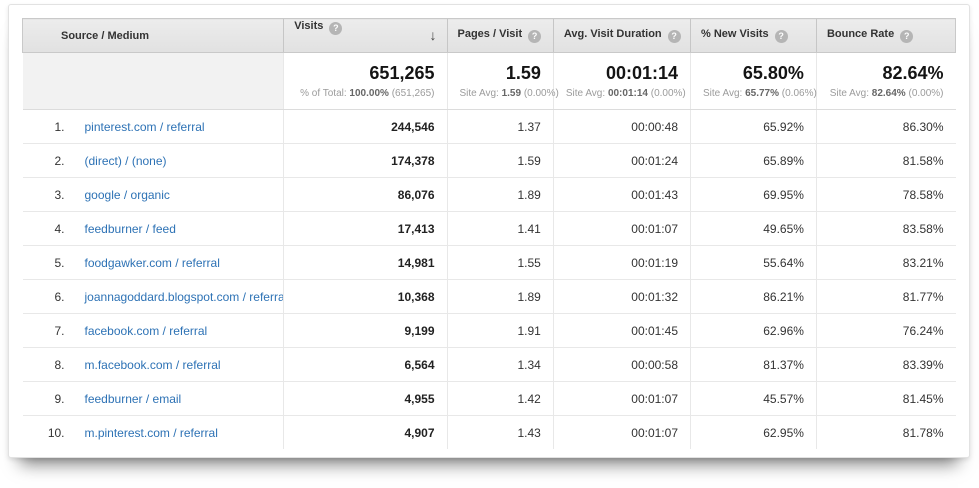  What do you see at coordinates (365, 194) in the screenshot?
I see `visits-cell: 86,076` at bounding box center [365, 194].